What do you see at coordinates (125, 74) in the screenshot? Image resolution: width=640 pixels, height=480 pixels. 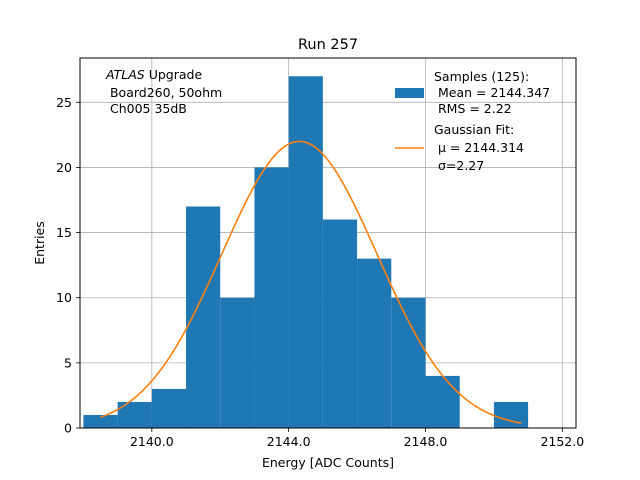 I see `annotation-atlas: ATLAS` at bounding box center [125, 74].